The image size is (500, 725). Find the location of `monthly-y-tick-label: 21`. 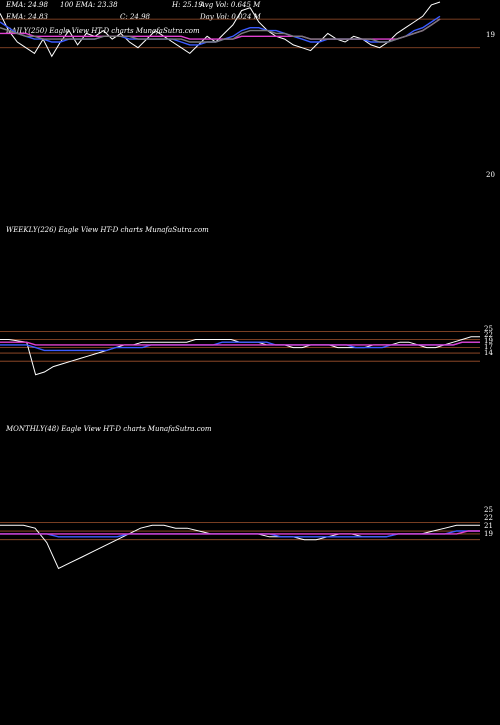

monthly-y-tick-label: 21 is located at coordinates (488, 526).